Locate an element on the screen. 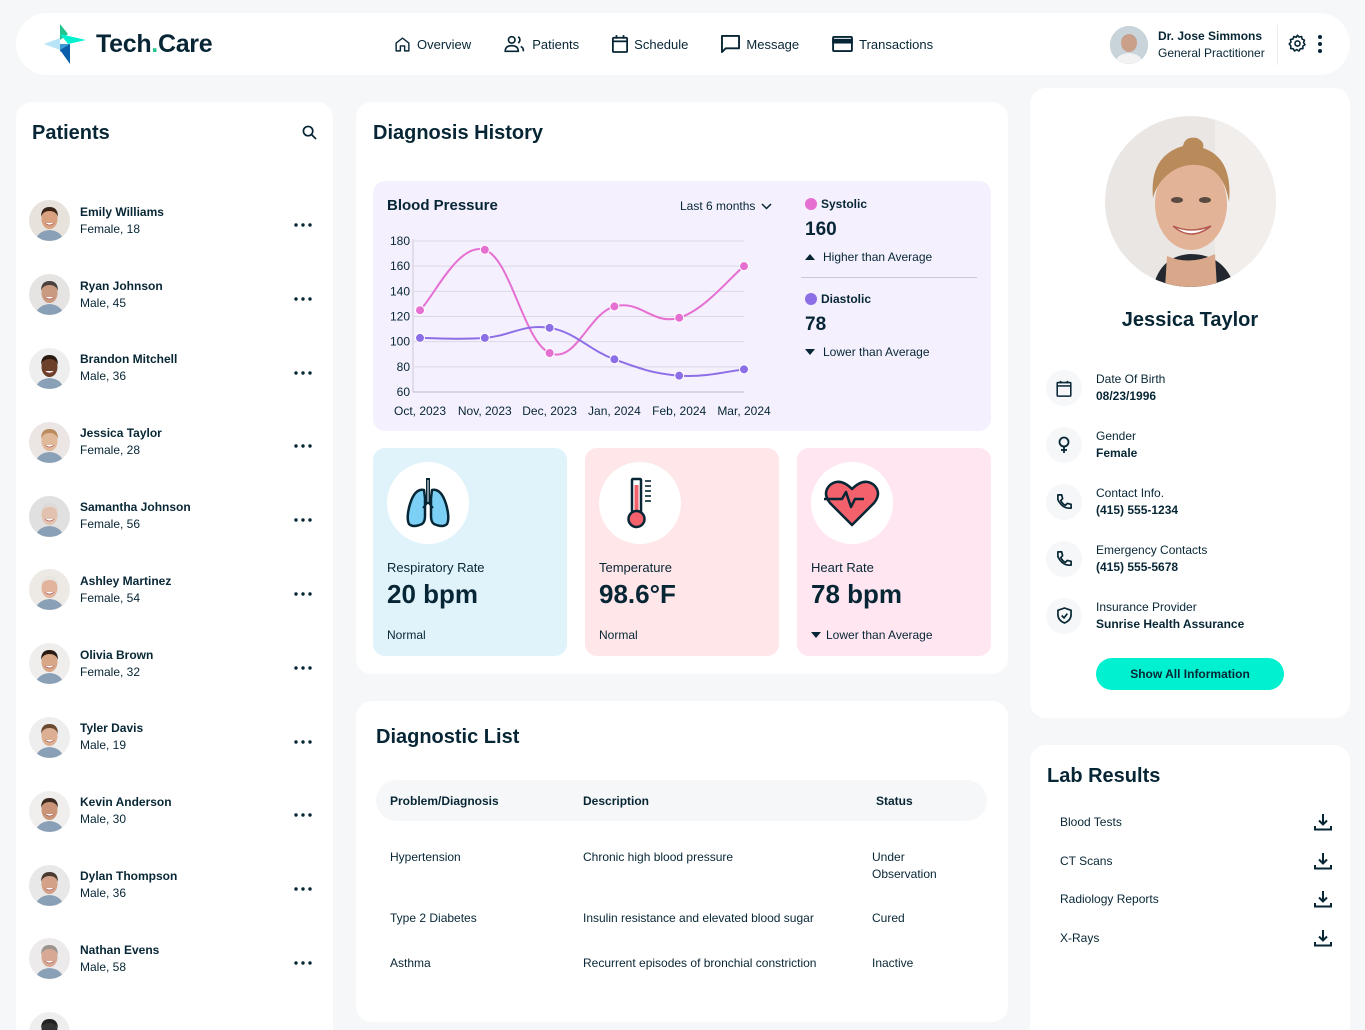  table-header: Problem/Diagnosis Description Status is located at coordinates (681, 800).